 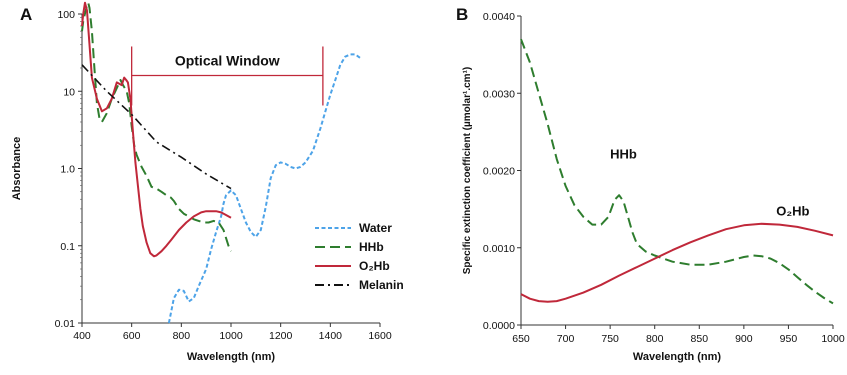 What do you see at coordinates (744, 339) in the screenshot?
I see `panel-b-x-tick-label: 900` at bounding box center [744, 339].